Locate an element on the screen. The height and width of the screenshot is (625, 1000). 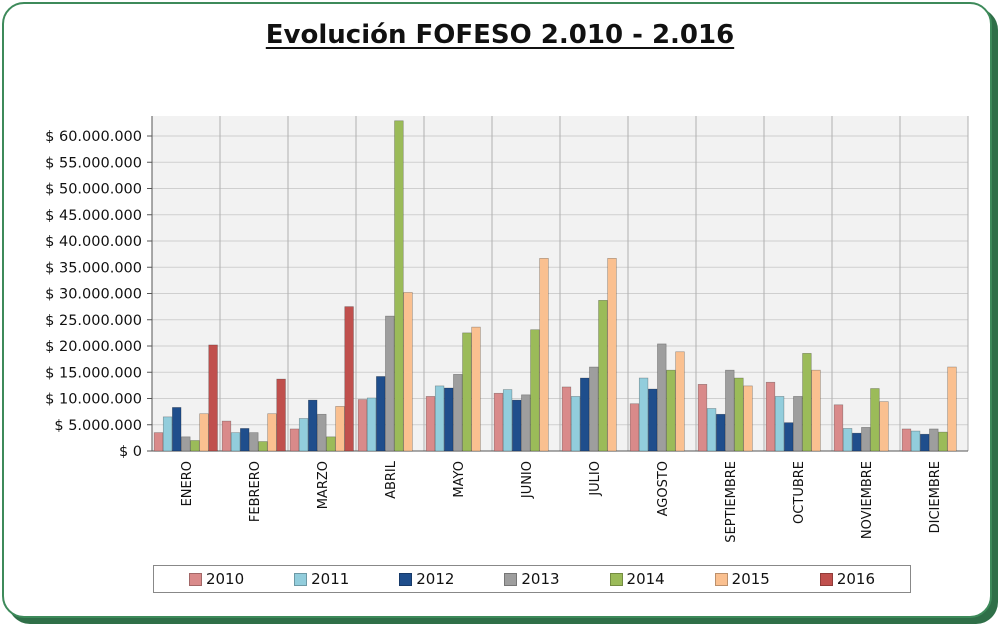
bar-2015-junio is located at coordinates (544, 355).